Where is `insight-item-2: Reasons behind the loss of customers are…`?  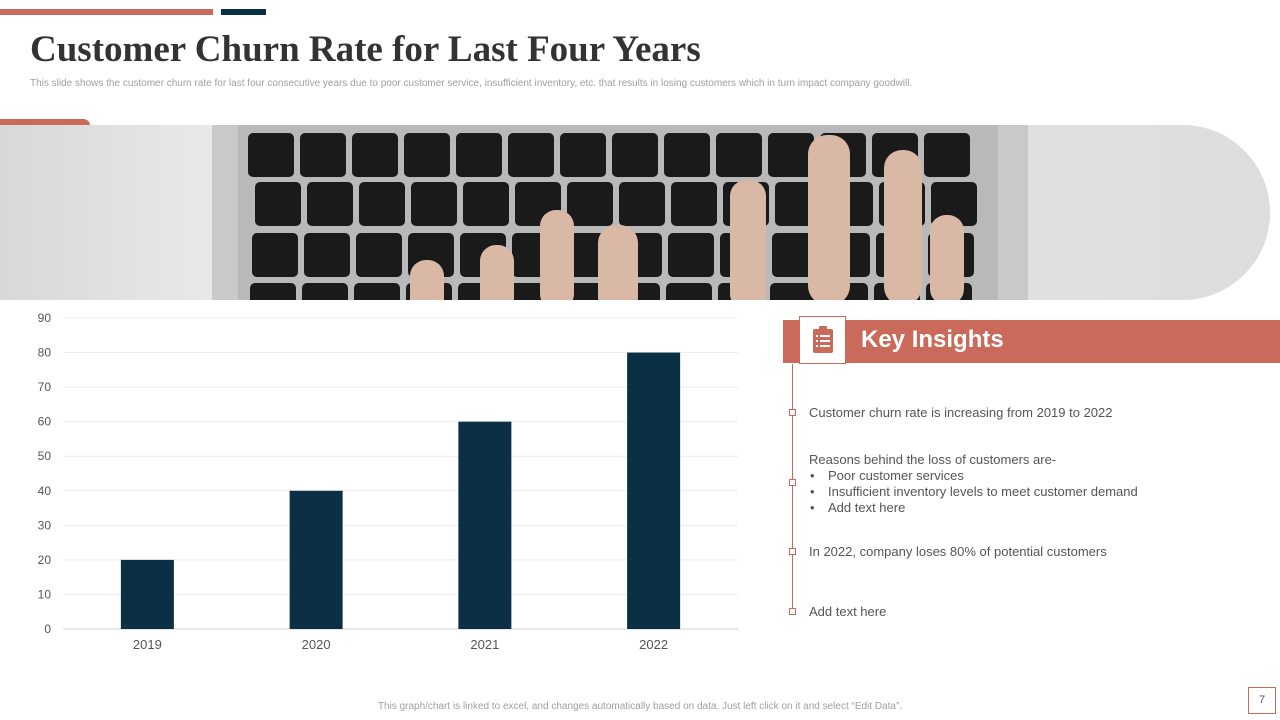 insight-item-2: Reasons behind the loss of customers are… is located at coordinates (973, 484).